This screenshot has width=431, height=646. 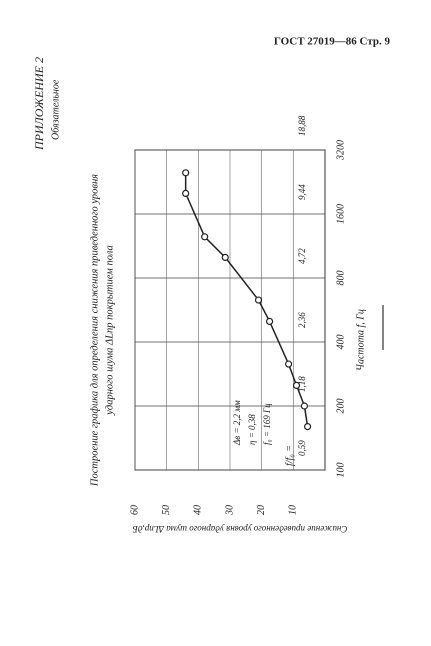 What do you see at coordinates (340, 150) in the screenshot?
I see `x-tick-label: 3200` at bounding box center [340, 150].